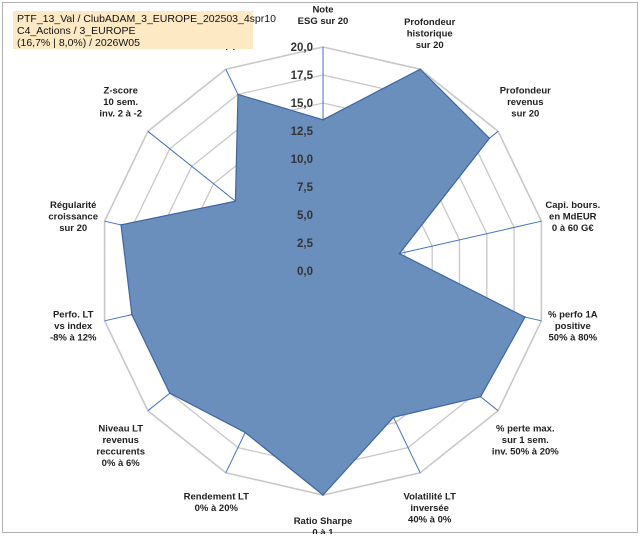  Describe the element at coordinates (430, 45) in the screenshot. I see `axis-label-1-line-2: sur 20` at that location.